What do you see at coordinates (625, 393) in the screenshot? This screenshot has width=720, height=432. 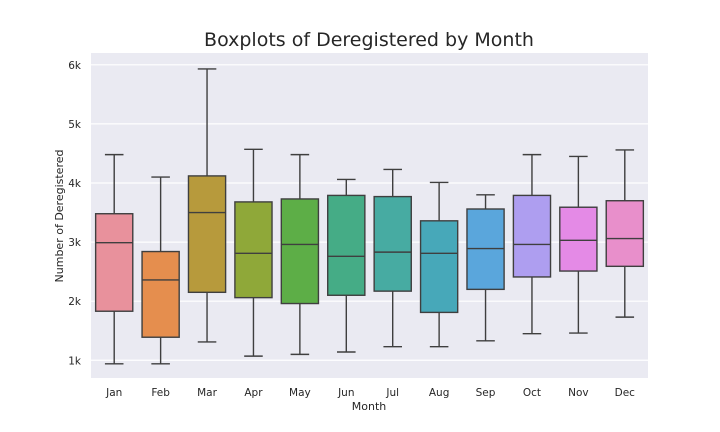 I see `x-tick-label: Dec` at bounding box center [625, 393].